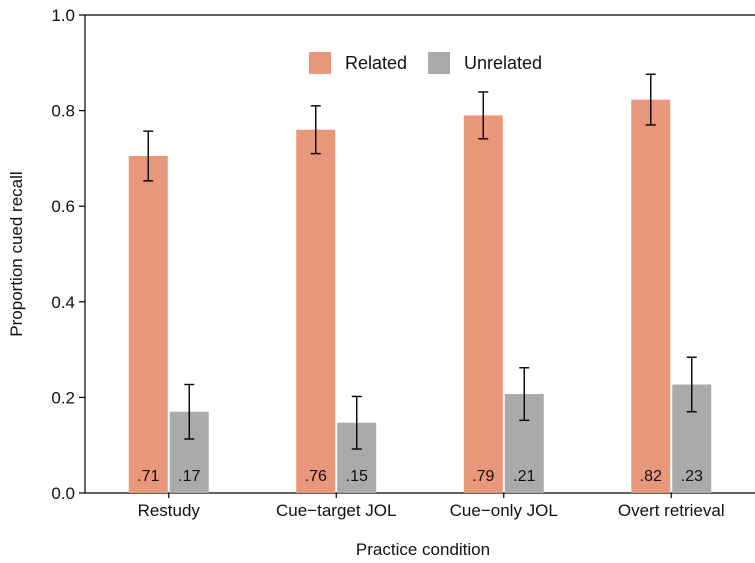 Image resolution: width=755 pixels, height=563 pixels. Describe the element at coordinates (524, 476) in the screenshot. I see `bar-value-label: .21` at that location.